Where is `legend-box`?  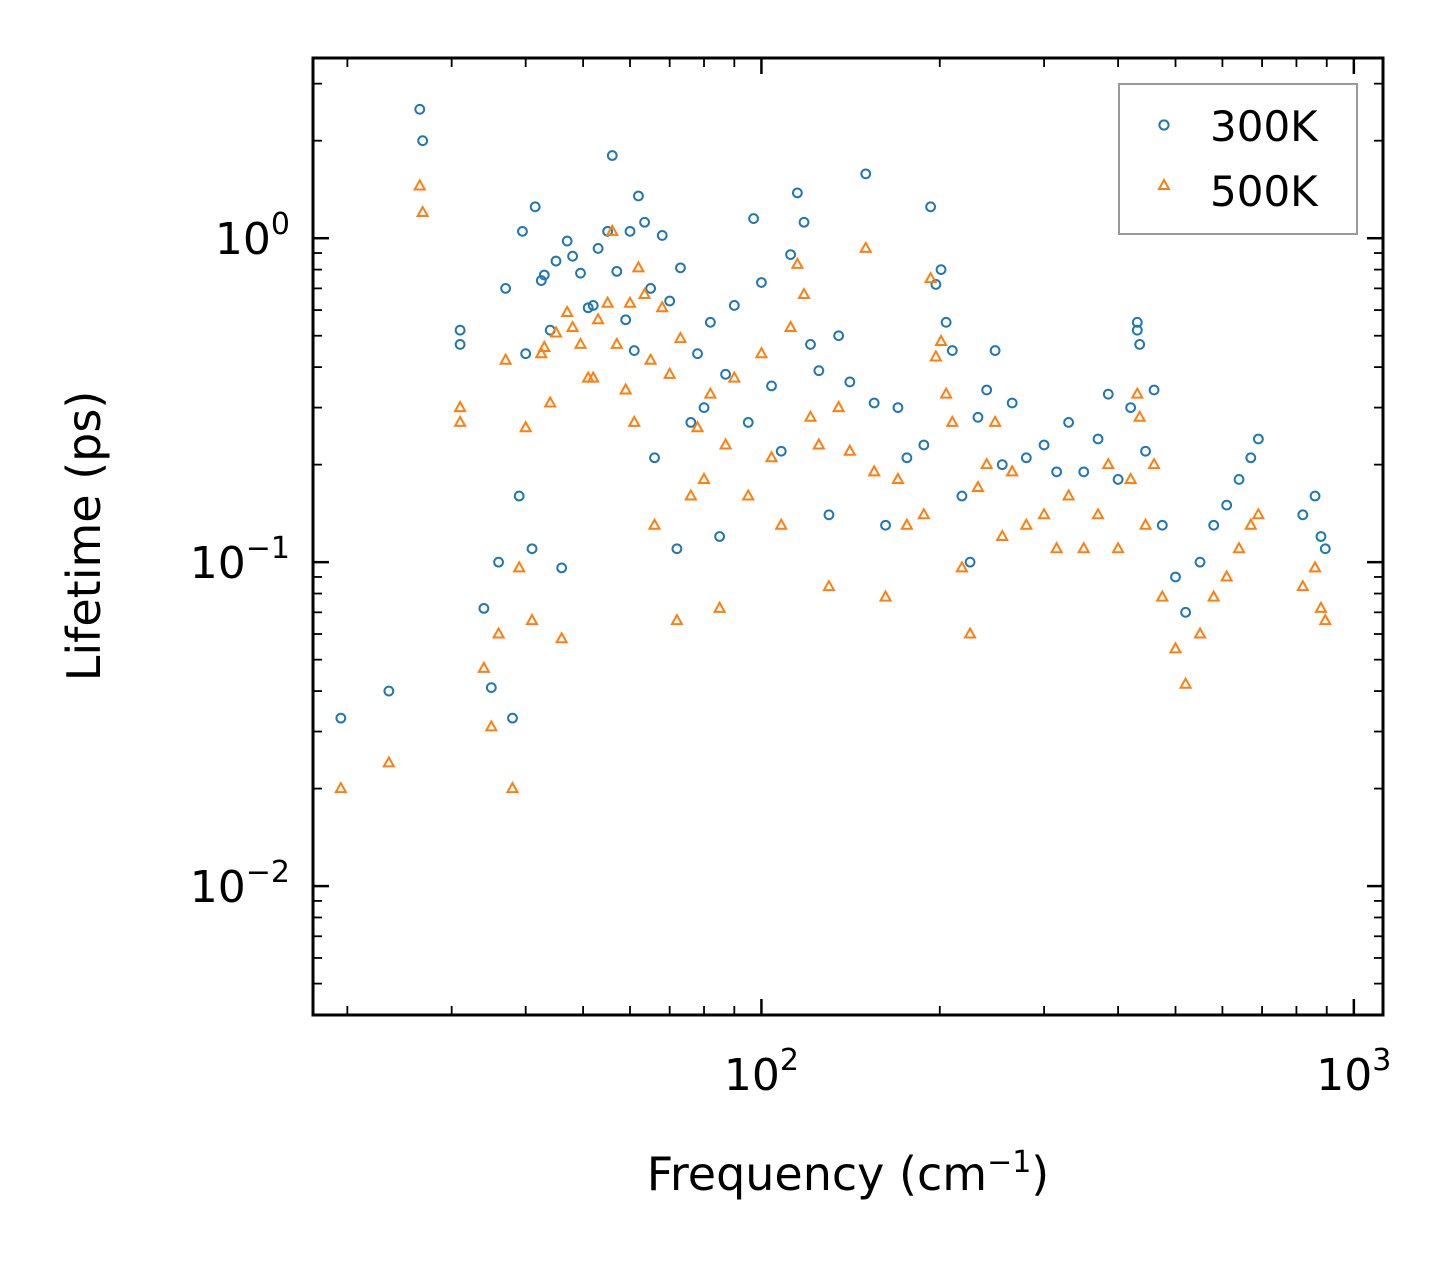
legend-box is located at coordinates (1238, 159).